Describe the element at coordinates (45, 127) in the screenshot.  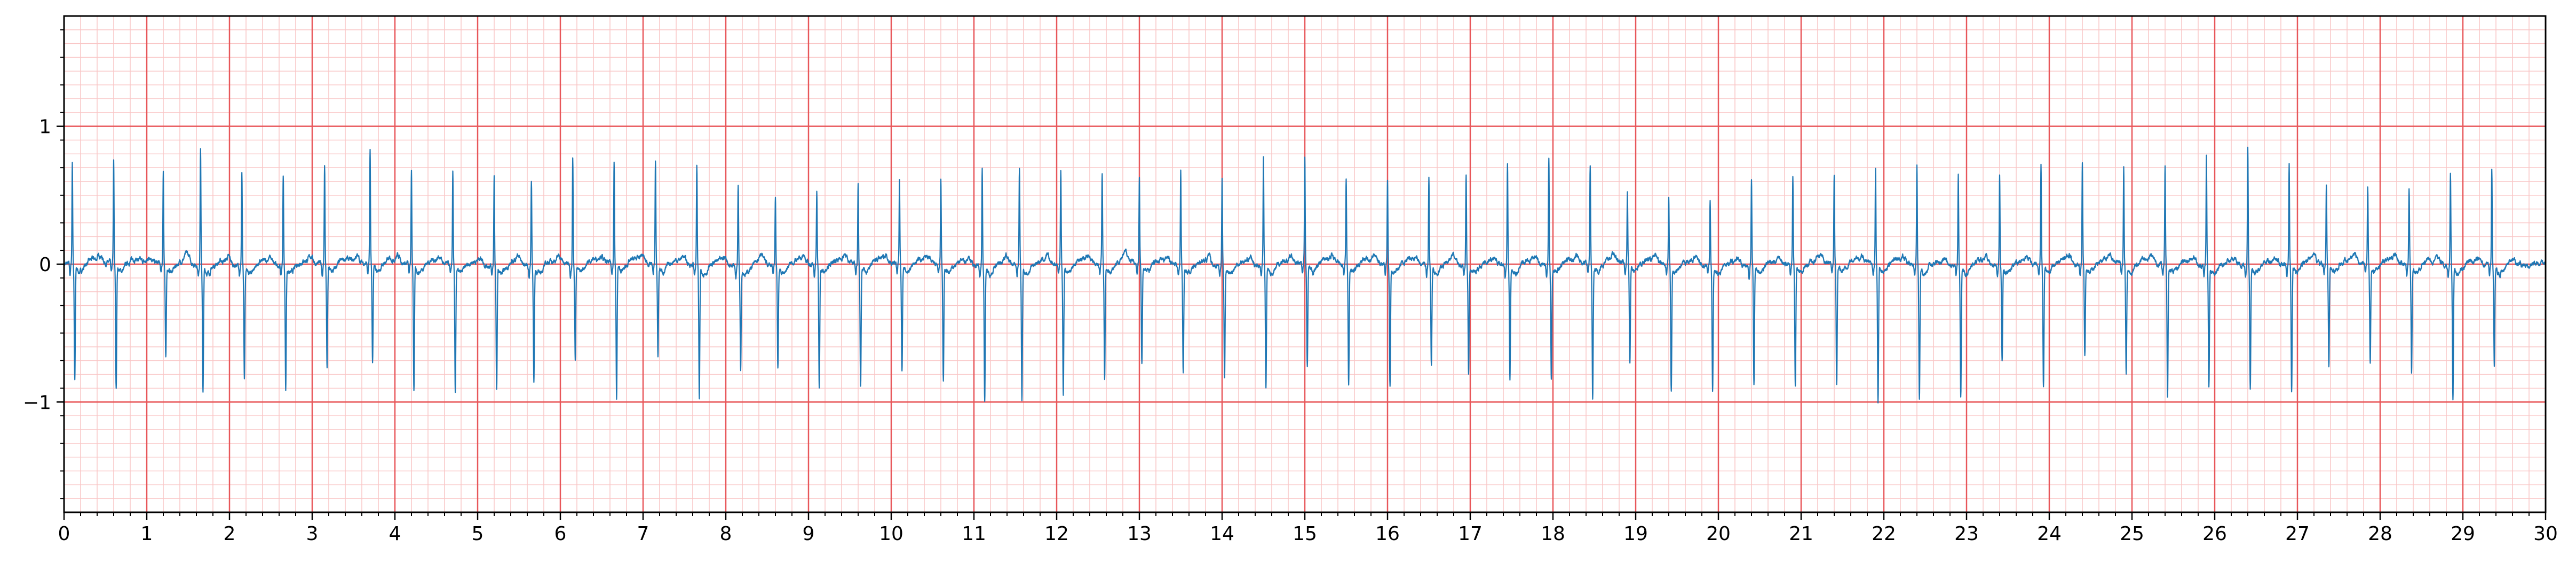
I see `y-tick-label: 1` at that location.